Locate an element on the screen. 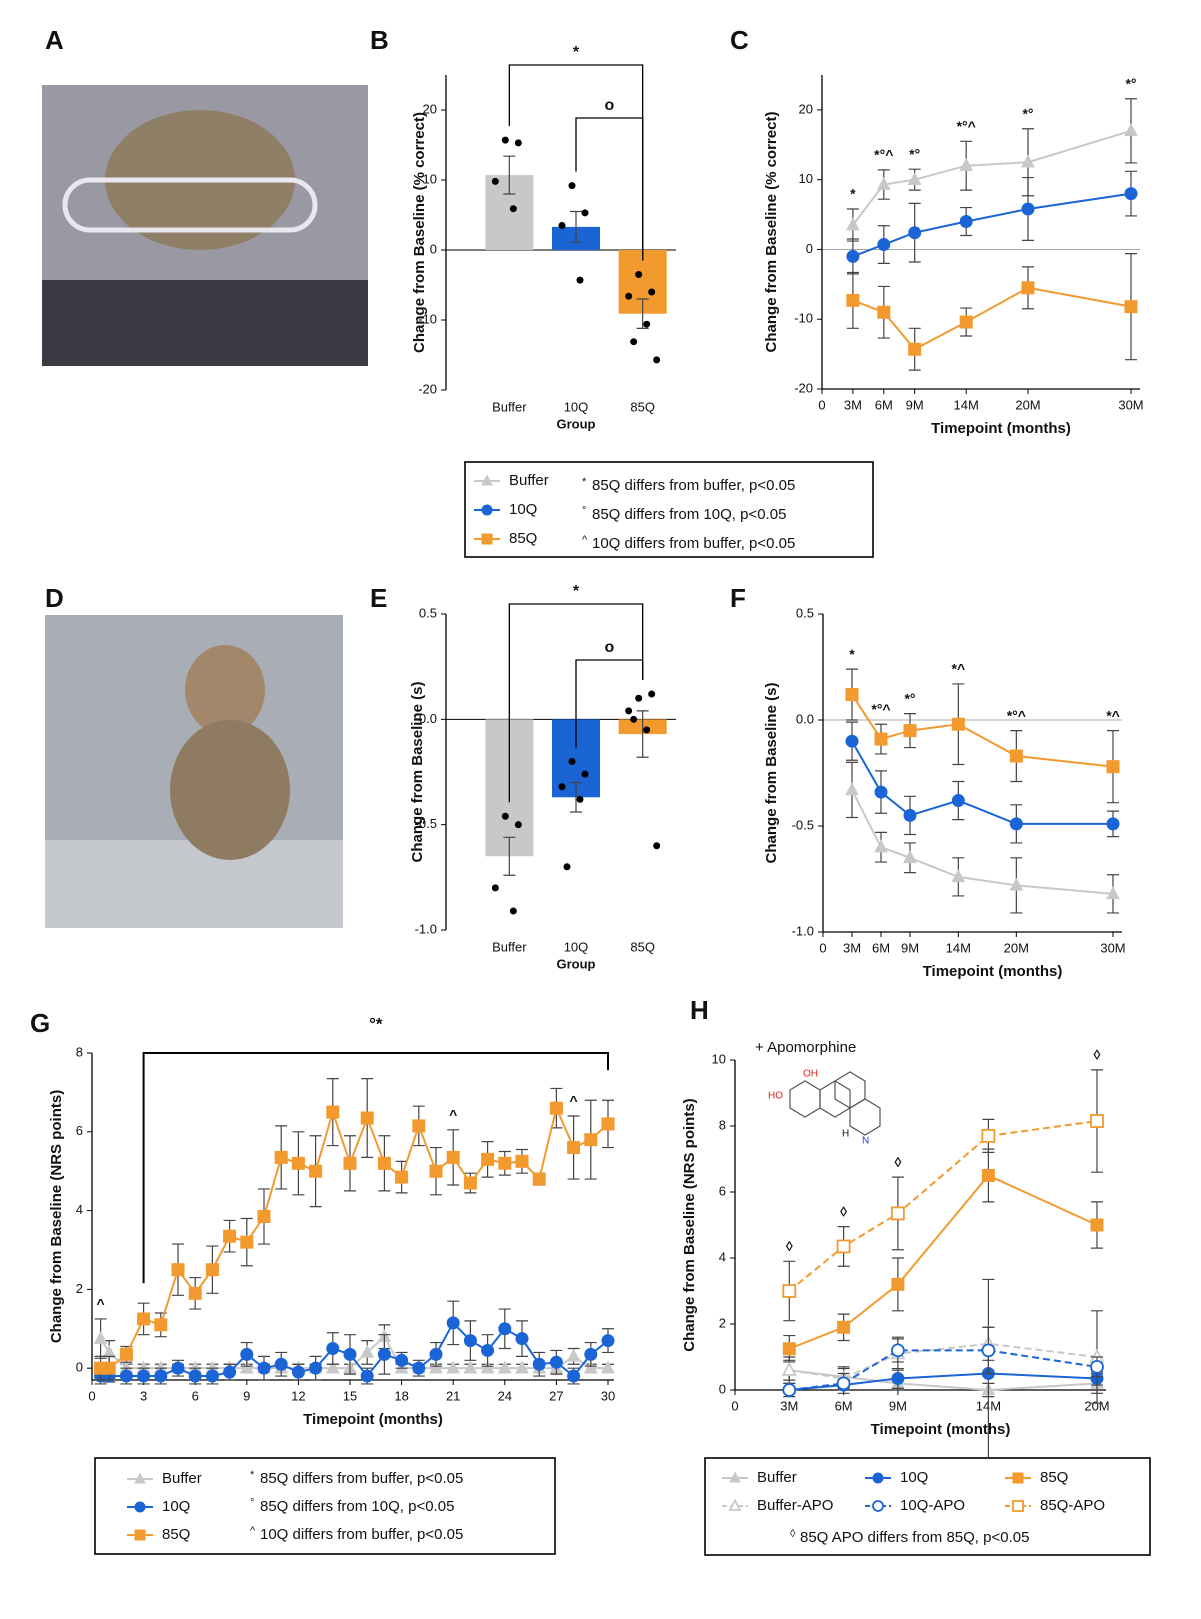 The height and width of the screenshot is (1619, 1201). bracket is located at coordinates (609, 189).